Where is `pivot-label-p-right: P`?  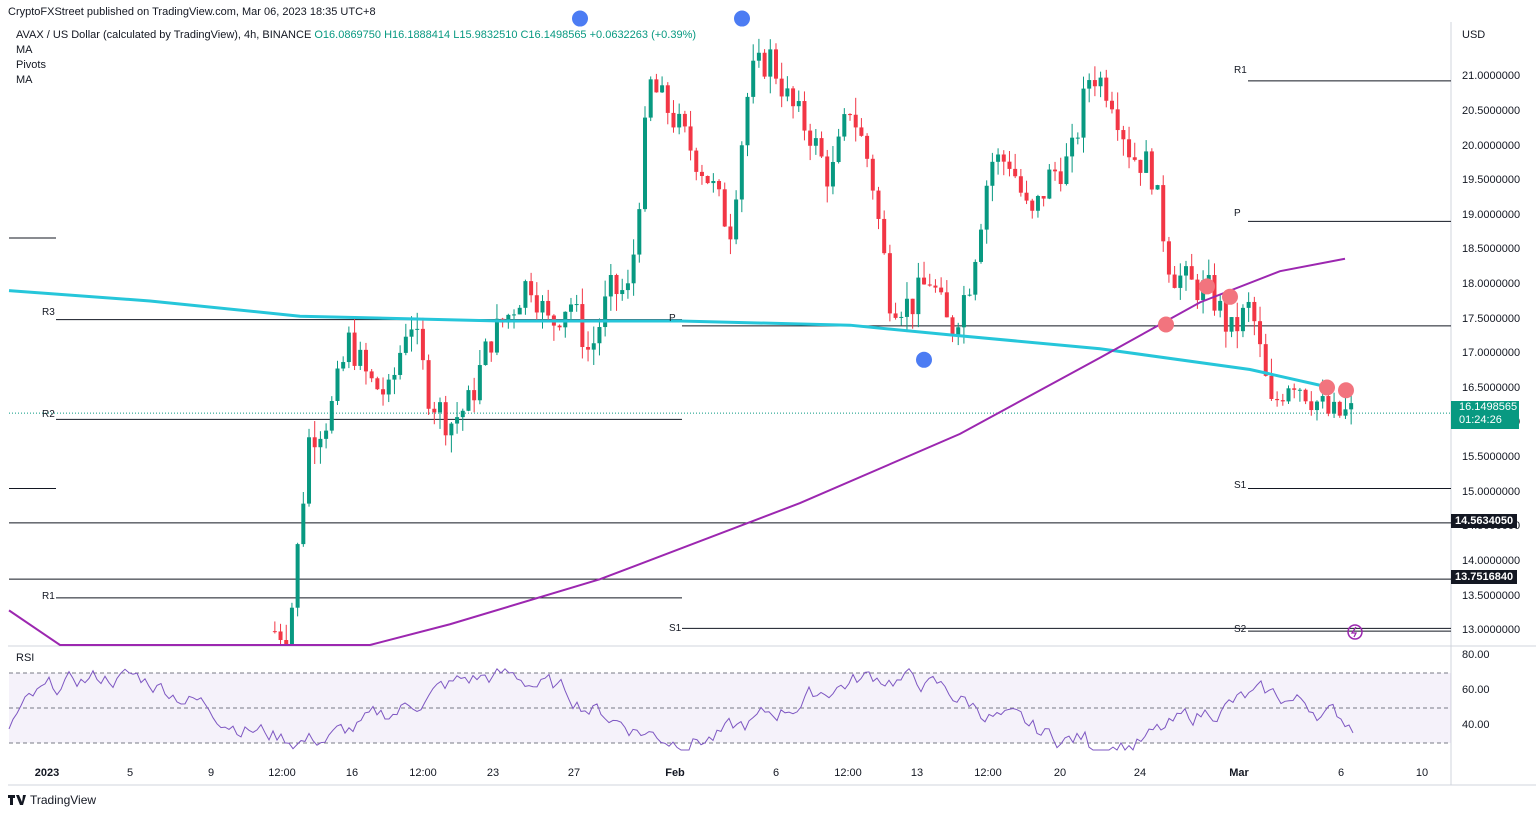
pivot-label-p-right: P is located at coordinates (1237, 213).